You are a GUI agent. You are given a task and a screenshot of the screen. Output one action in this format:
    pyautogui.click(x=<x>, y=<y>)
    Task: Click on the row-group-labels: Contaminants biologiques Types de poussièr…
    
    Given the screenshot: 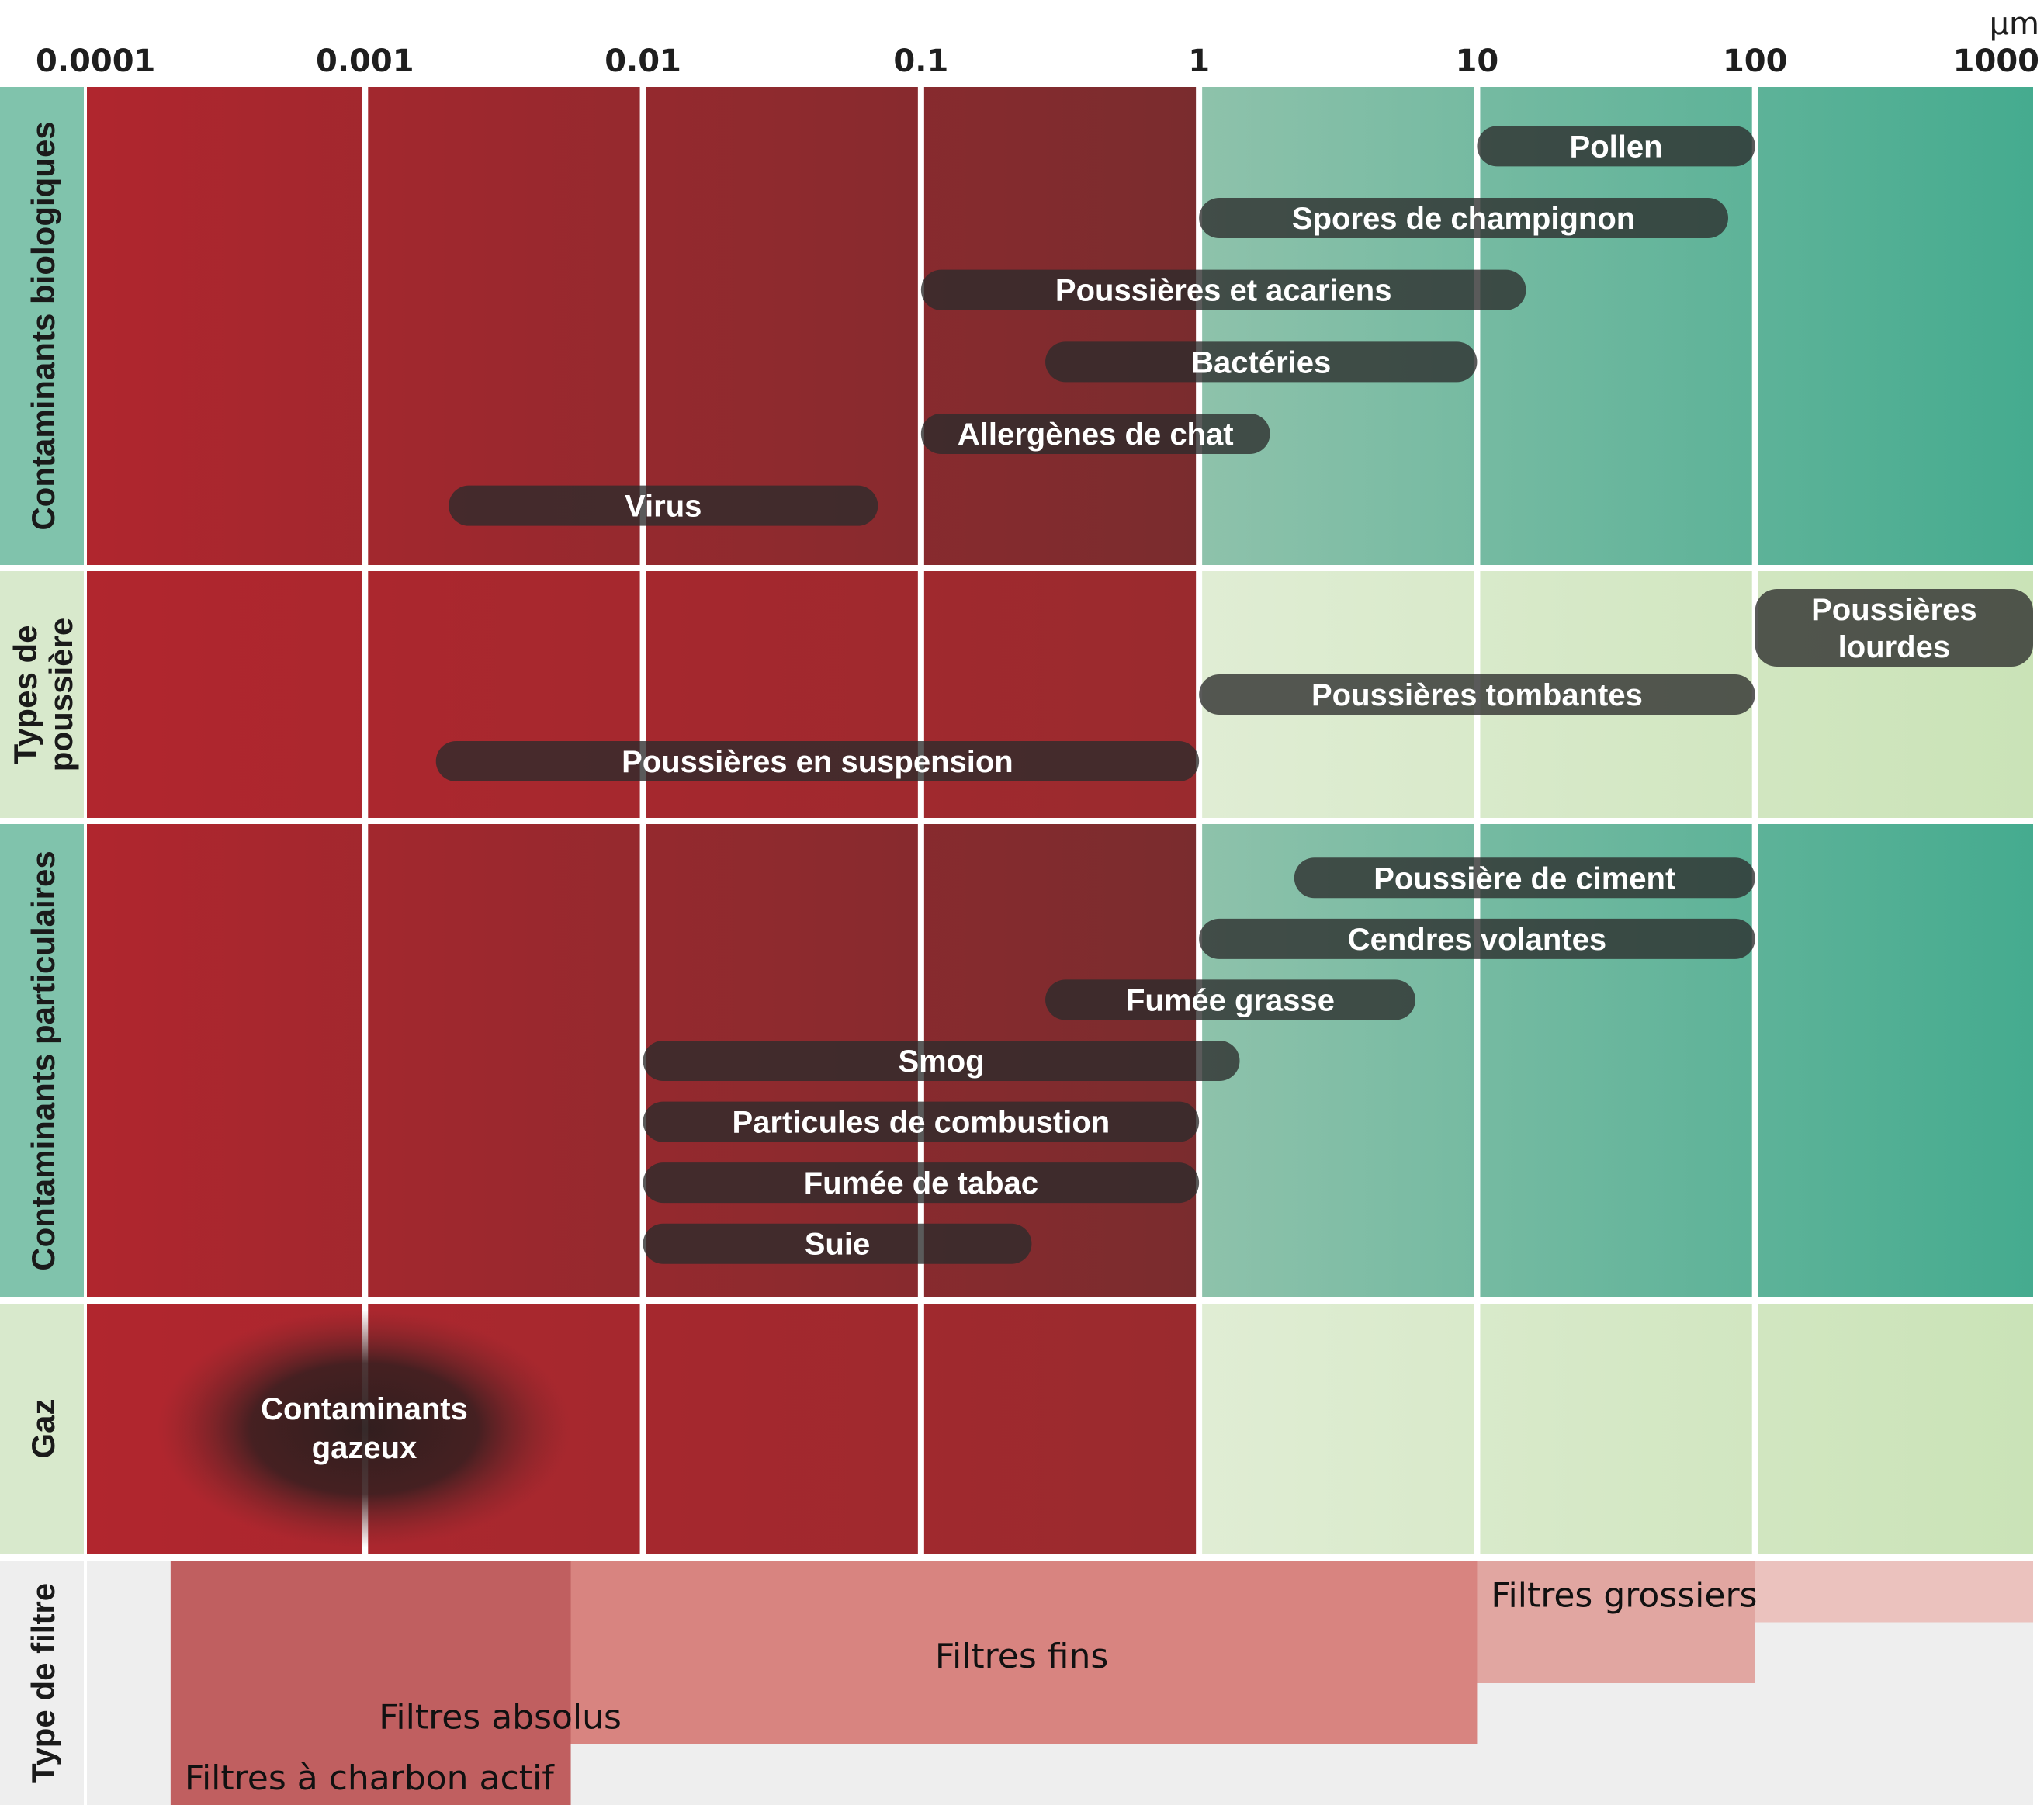 What is the action you would take?
    pyautogui.click(x=43, y=952)
    